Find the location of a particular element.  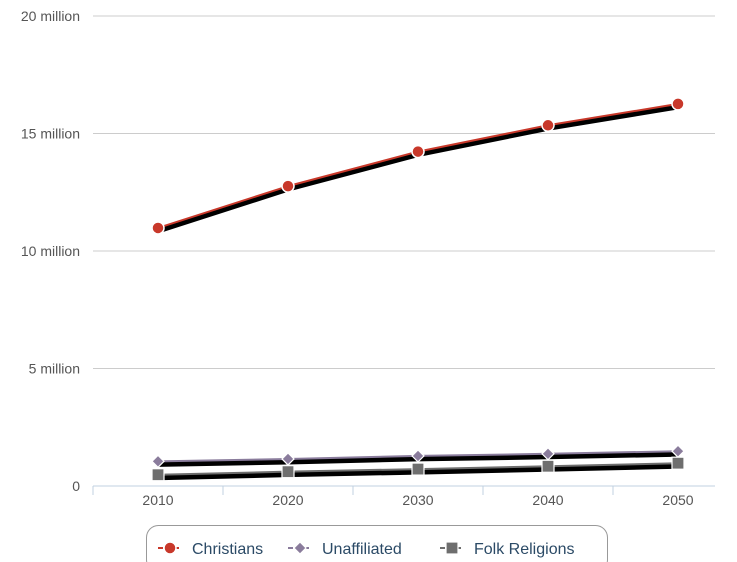

x-tick-label: 2020 is located at coordinates (287, 500).